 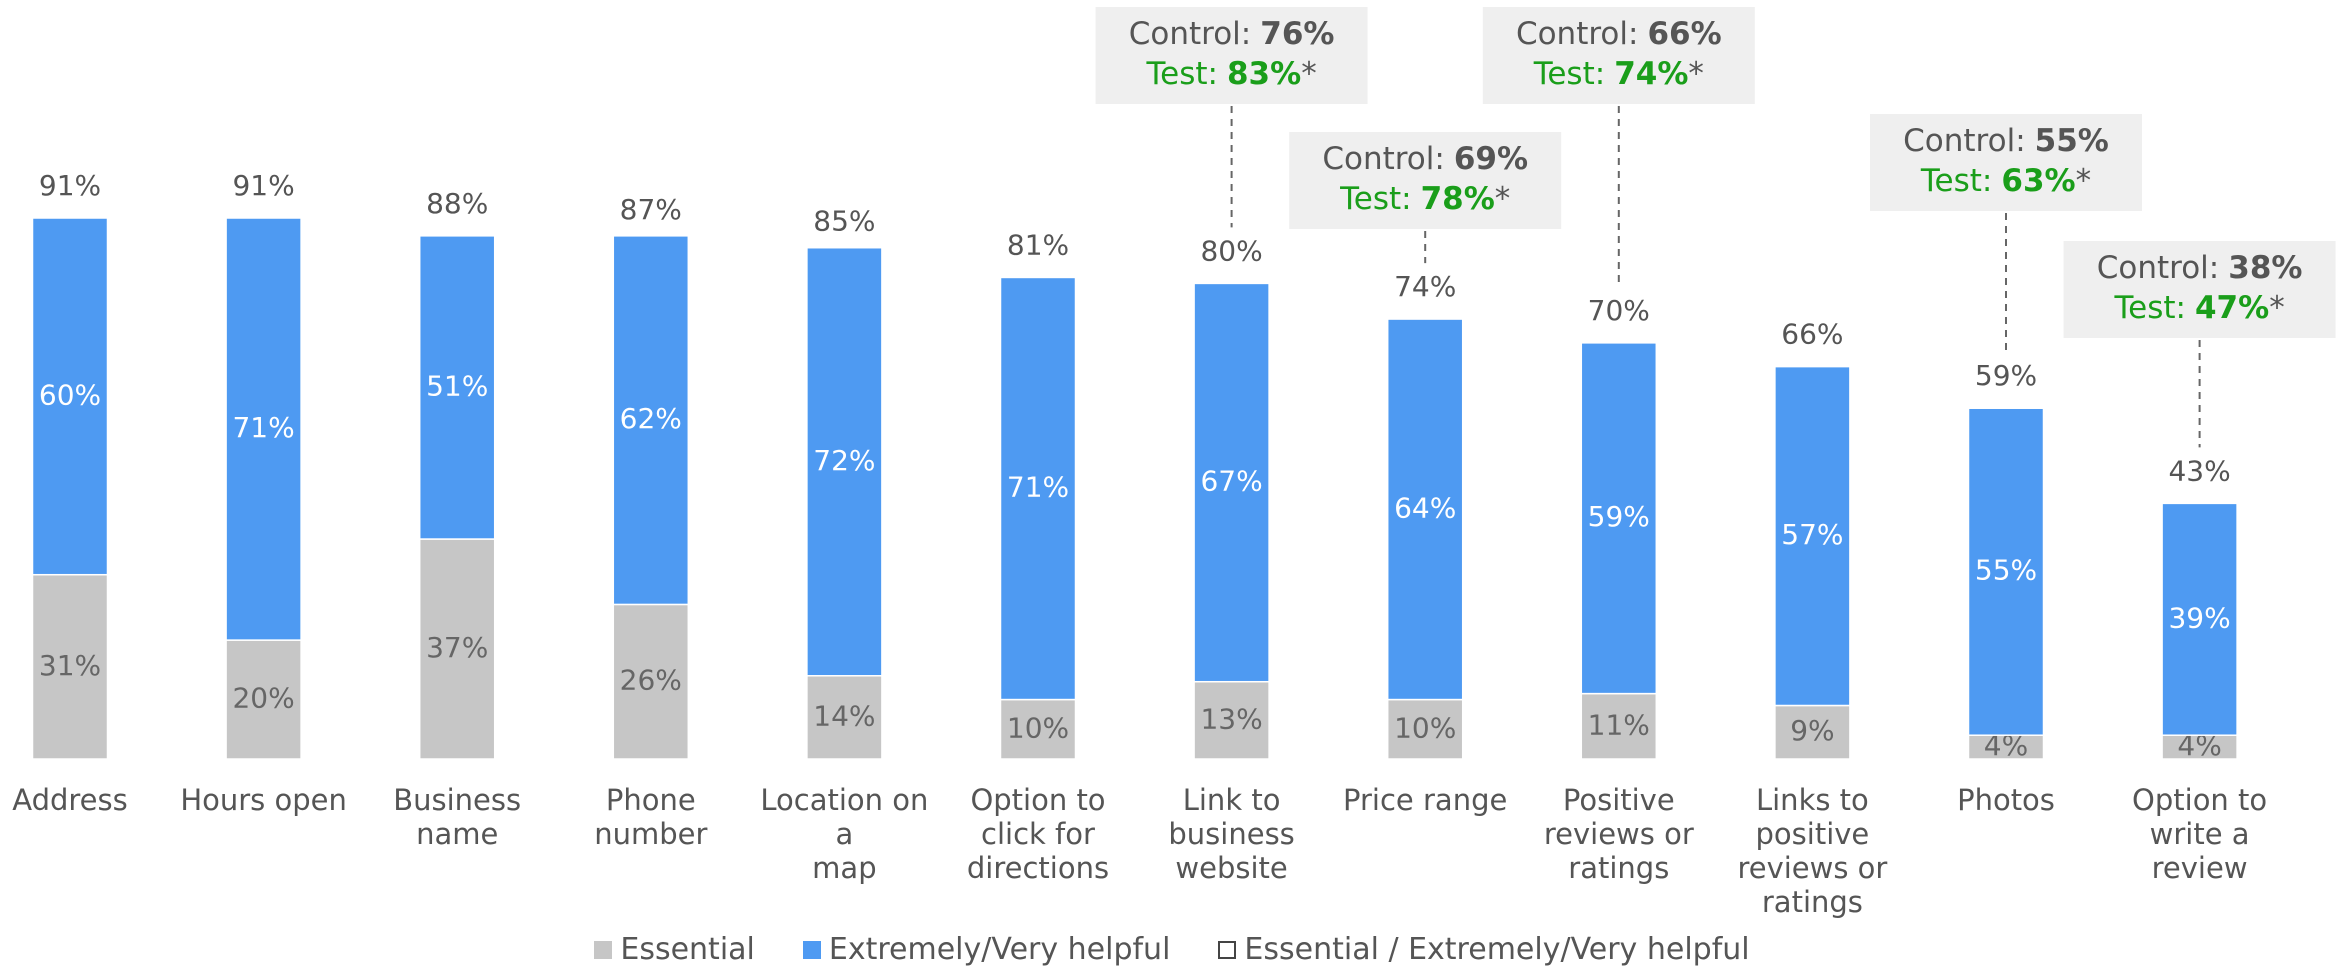 I want to click on annotation-test: Test: 63%*, so click(x=2005, y=181).